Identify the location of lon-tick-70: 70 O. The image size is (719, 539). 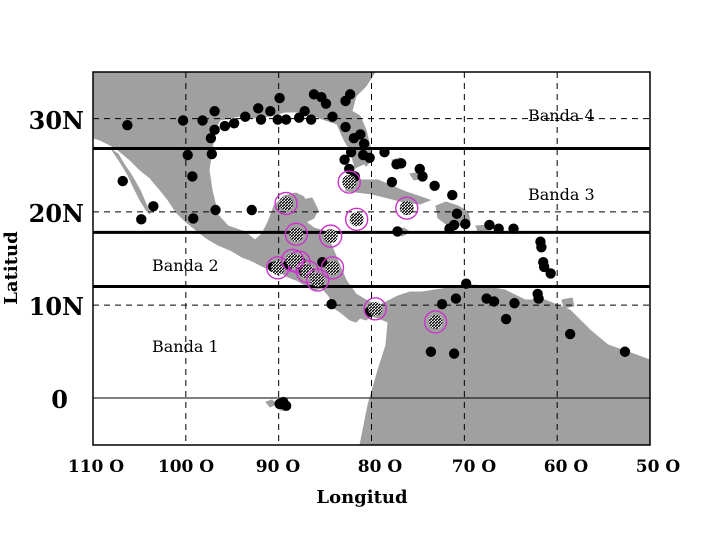
(474, 467).